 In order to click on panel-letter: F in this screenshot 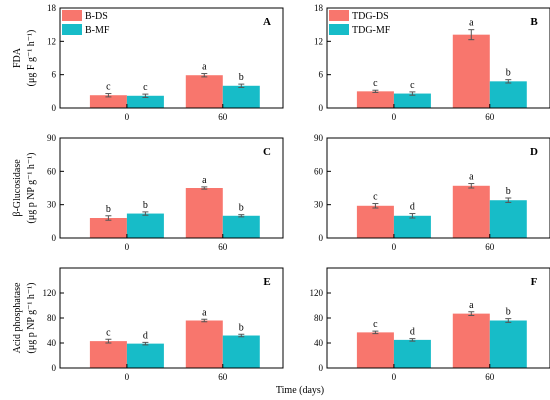, I will do `click(534, 282)`.